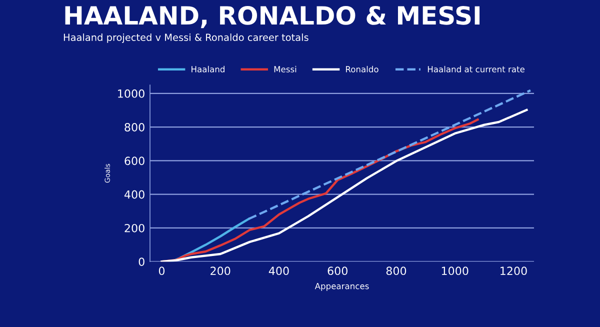  Describe the element at coordinates (134, 194) in the screenshot. I see `y-tick-label: 400` at that location.